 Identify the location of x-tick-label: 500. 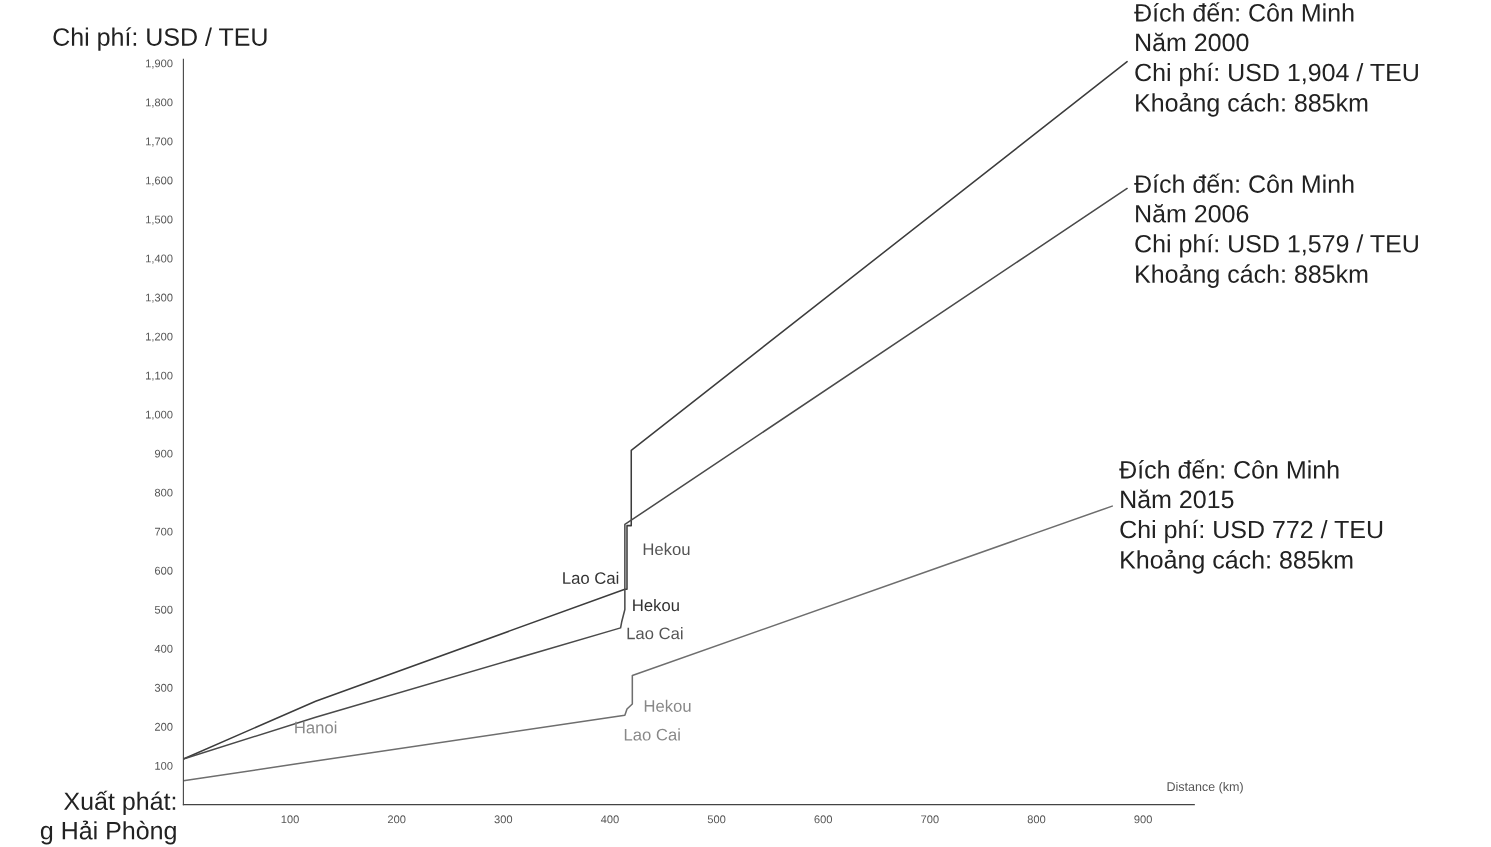
(716, 819).